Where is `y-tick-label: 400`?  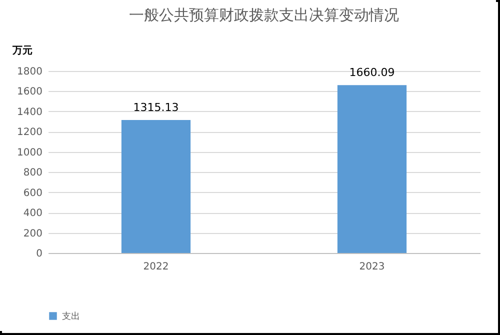 y-tick-label: 400 is located at coordinates (32, 214).